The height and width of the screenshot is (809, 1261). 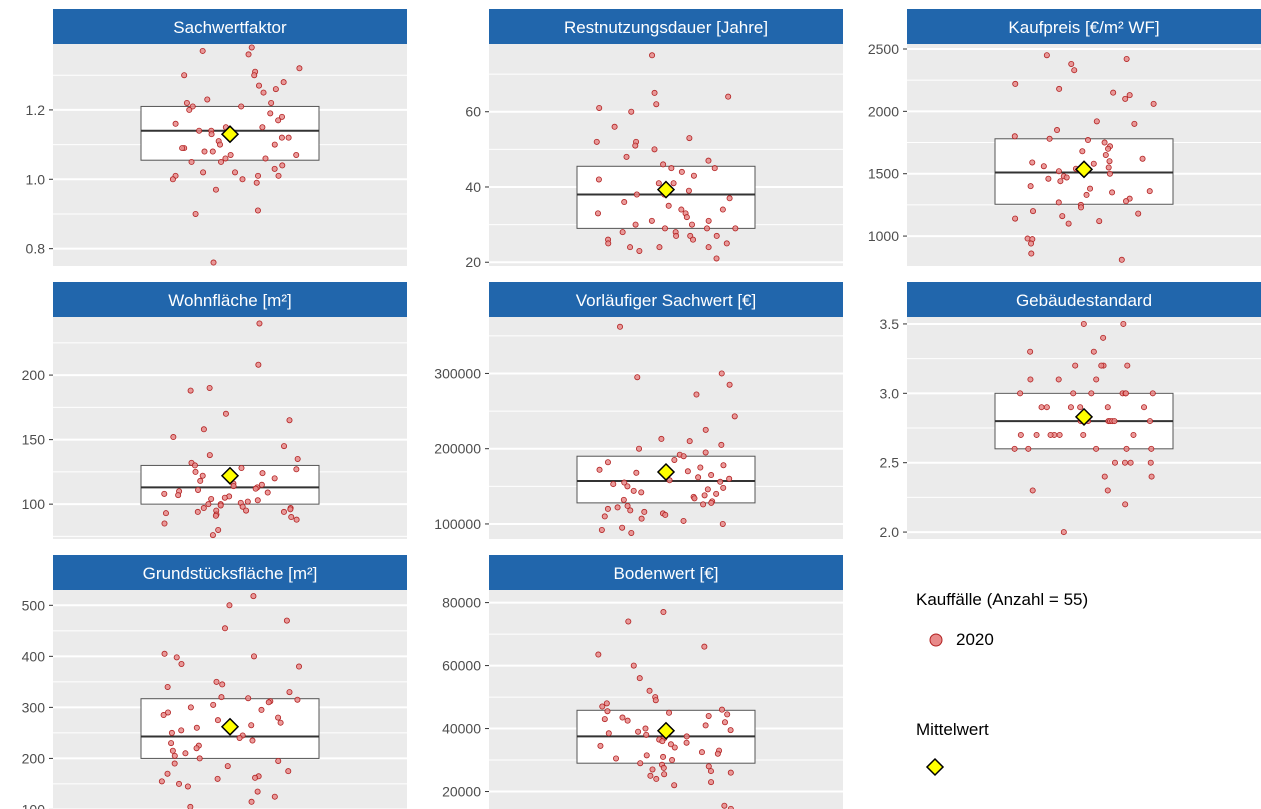 I want to click on y-tick-label: 40000, so click(x=461, y=729).